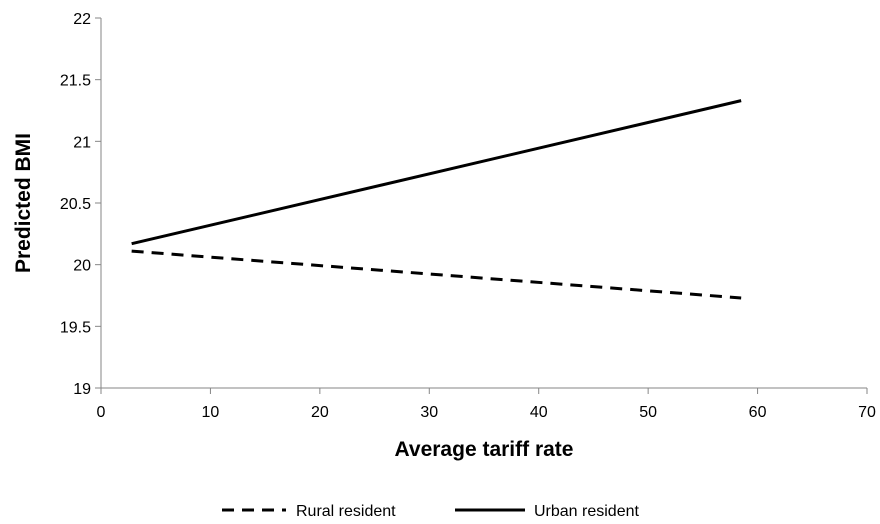 The width and height of the screenshot is (880, 524). Describe the element at coordinates (75, 327) in the screenshot. I see `y-tick-label: 19.5` at that location.